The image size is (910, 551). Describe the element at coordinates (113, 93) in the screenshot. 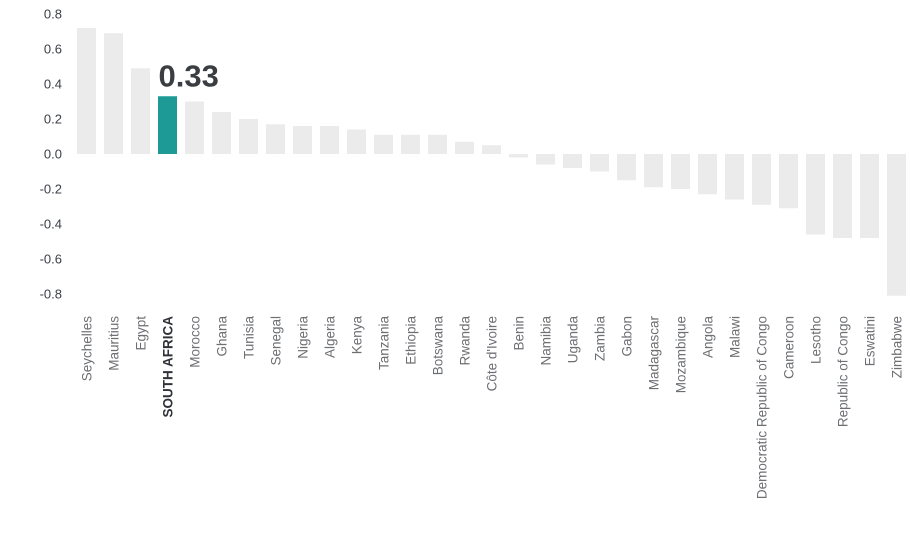

I see `bar-mauritius` at that location.